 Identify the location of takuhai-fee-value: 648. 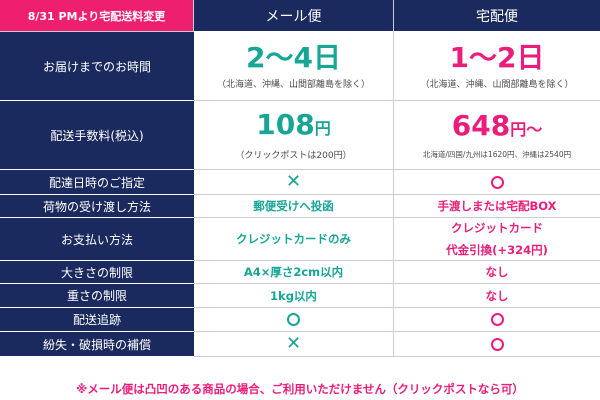
(481, 125).